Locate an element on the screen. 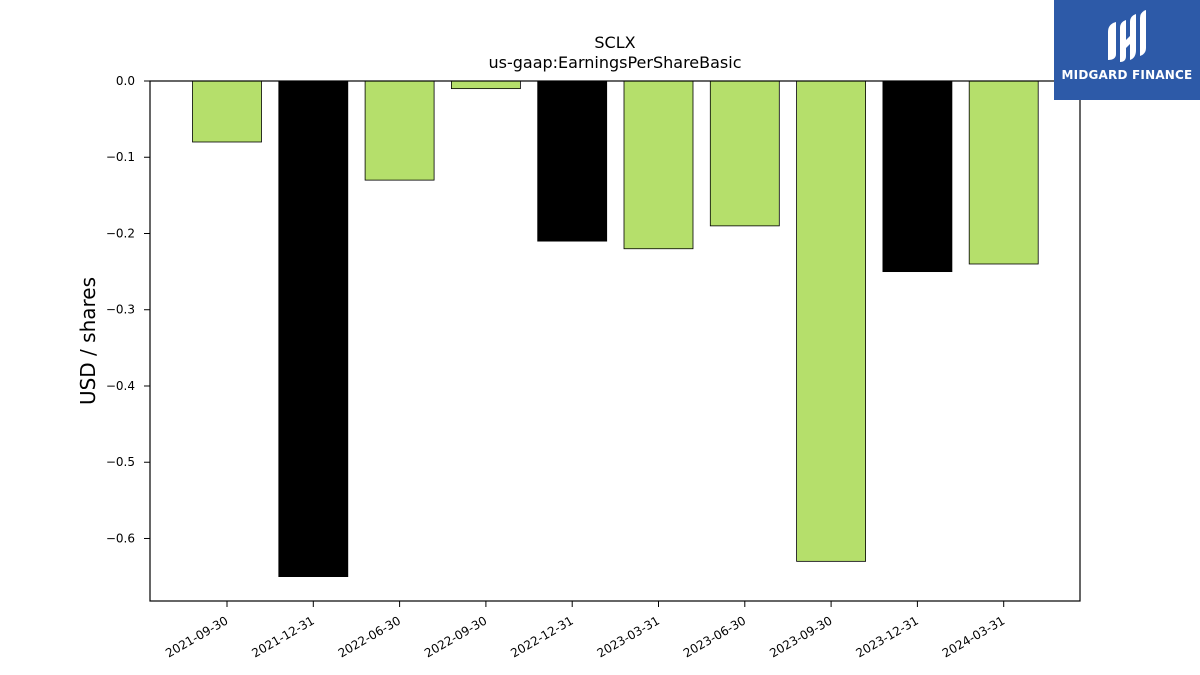  y-tick-label: −0.3 is located at coordinates (120, 310).